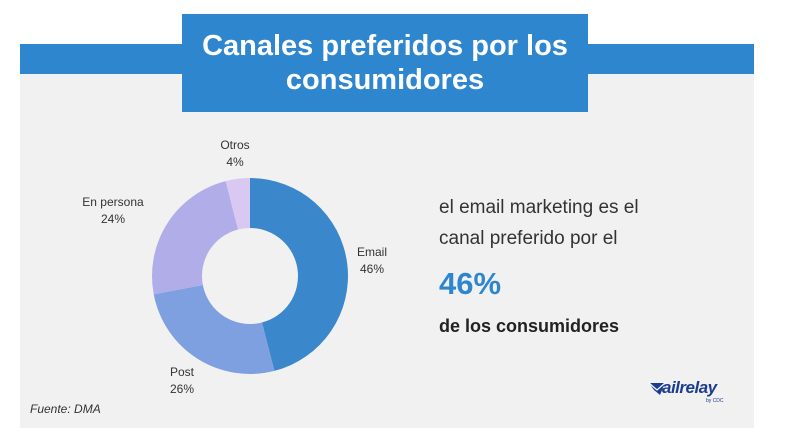 This screenshot has width=786, height=445. What do you see at coordinates (65, 409) in the screenshot?
I see `source-note: Fuente: DMA` at bounding box center [65, 409].